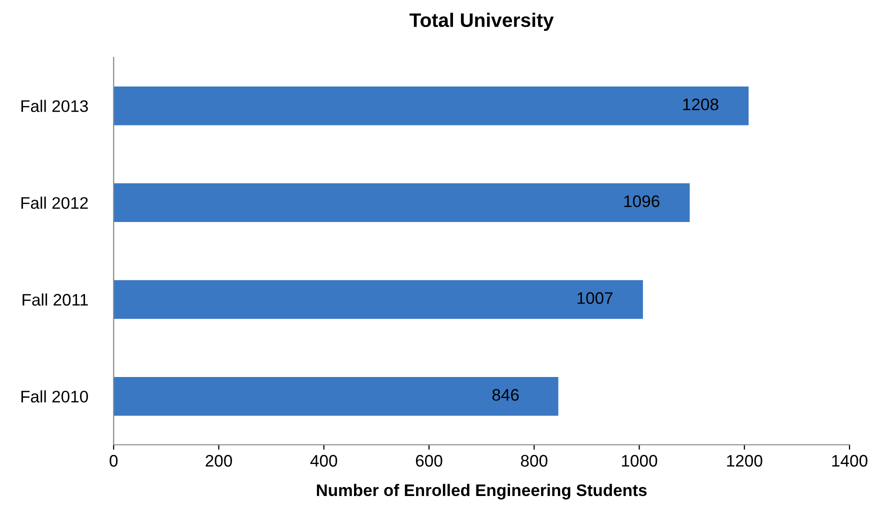 The height and width of the screenshot is (522, 874). Describe the element at coordinates (429, 460) in the screenshot. I see `x-tick-label: 600` at that location.